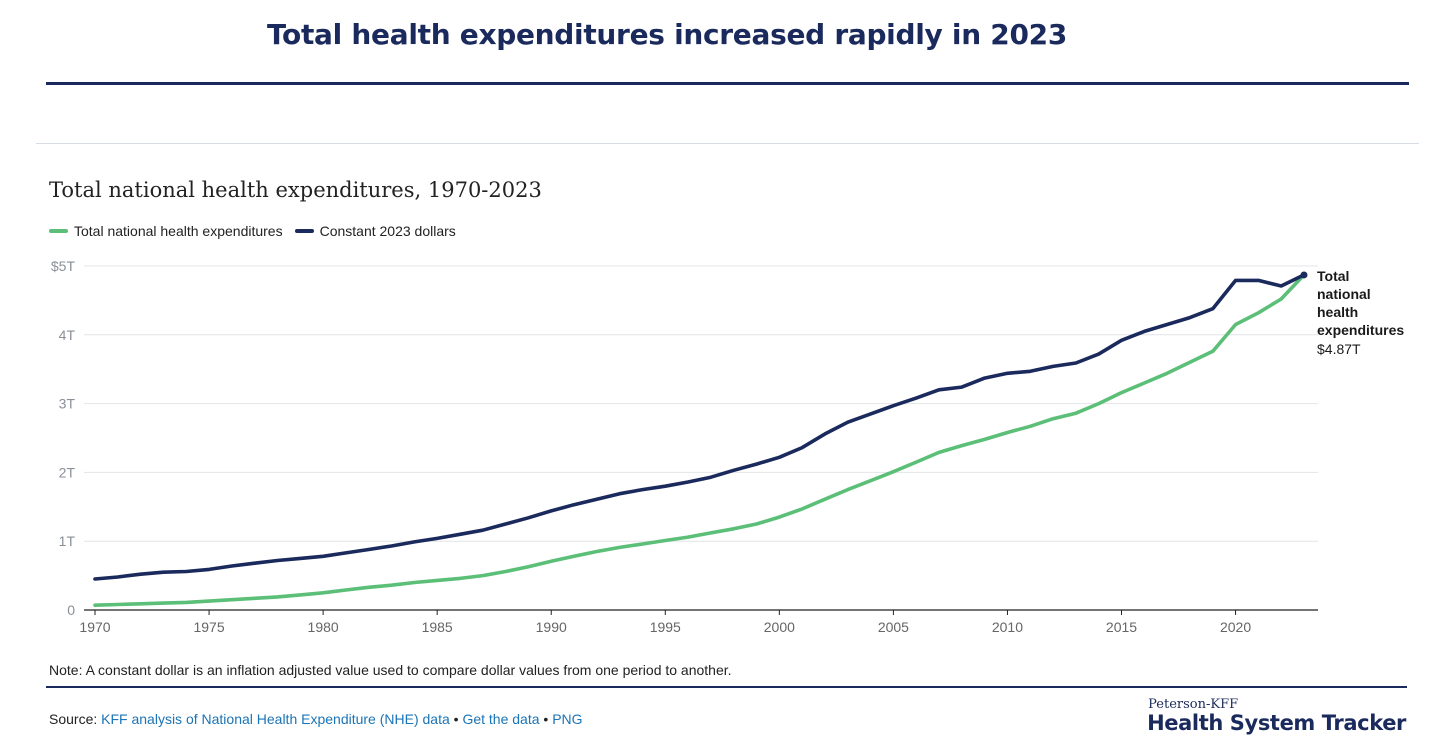 The width and height of the screenshot is (1456, 754). I want to click on legend-label-total: Total national health expenditures, so click(178, 231).